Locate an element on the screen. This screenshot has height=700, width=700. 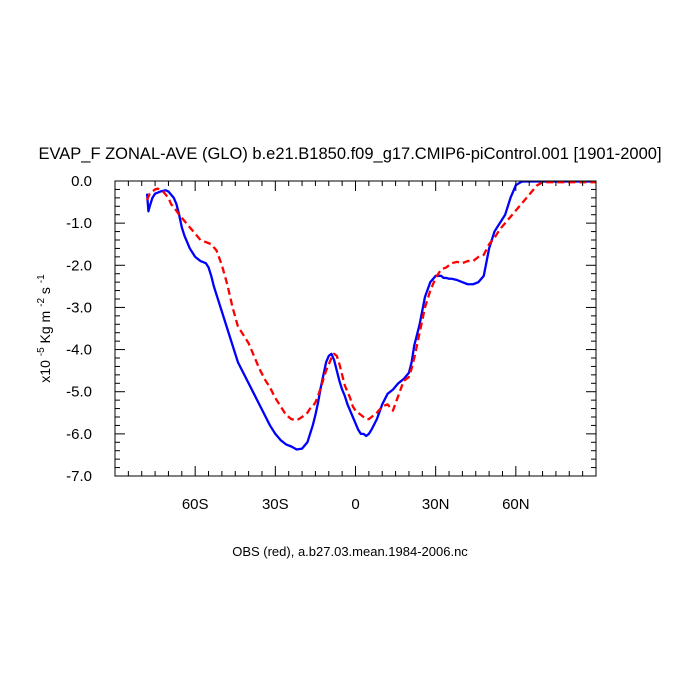
x-tick-label: 30S is located at coordinates (275, 504).